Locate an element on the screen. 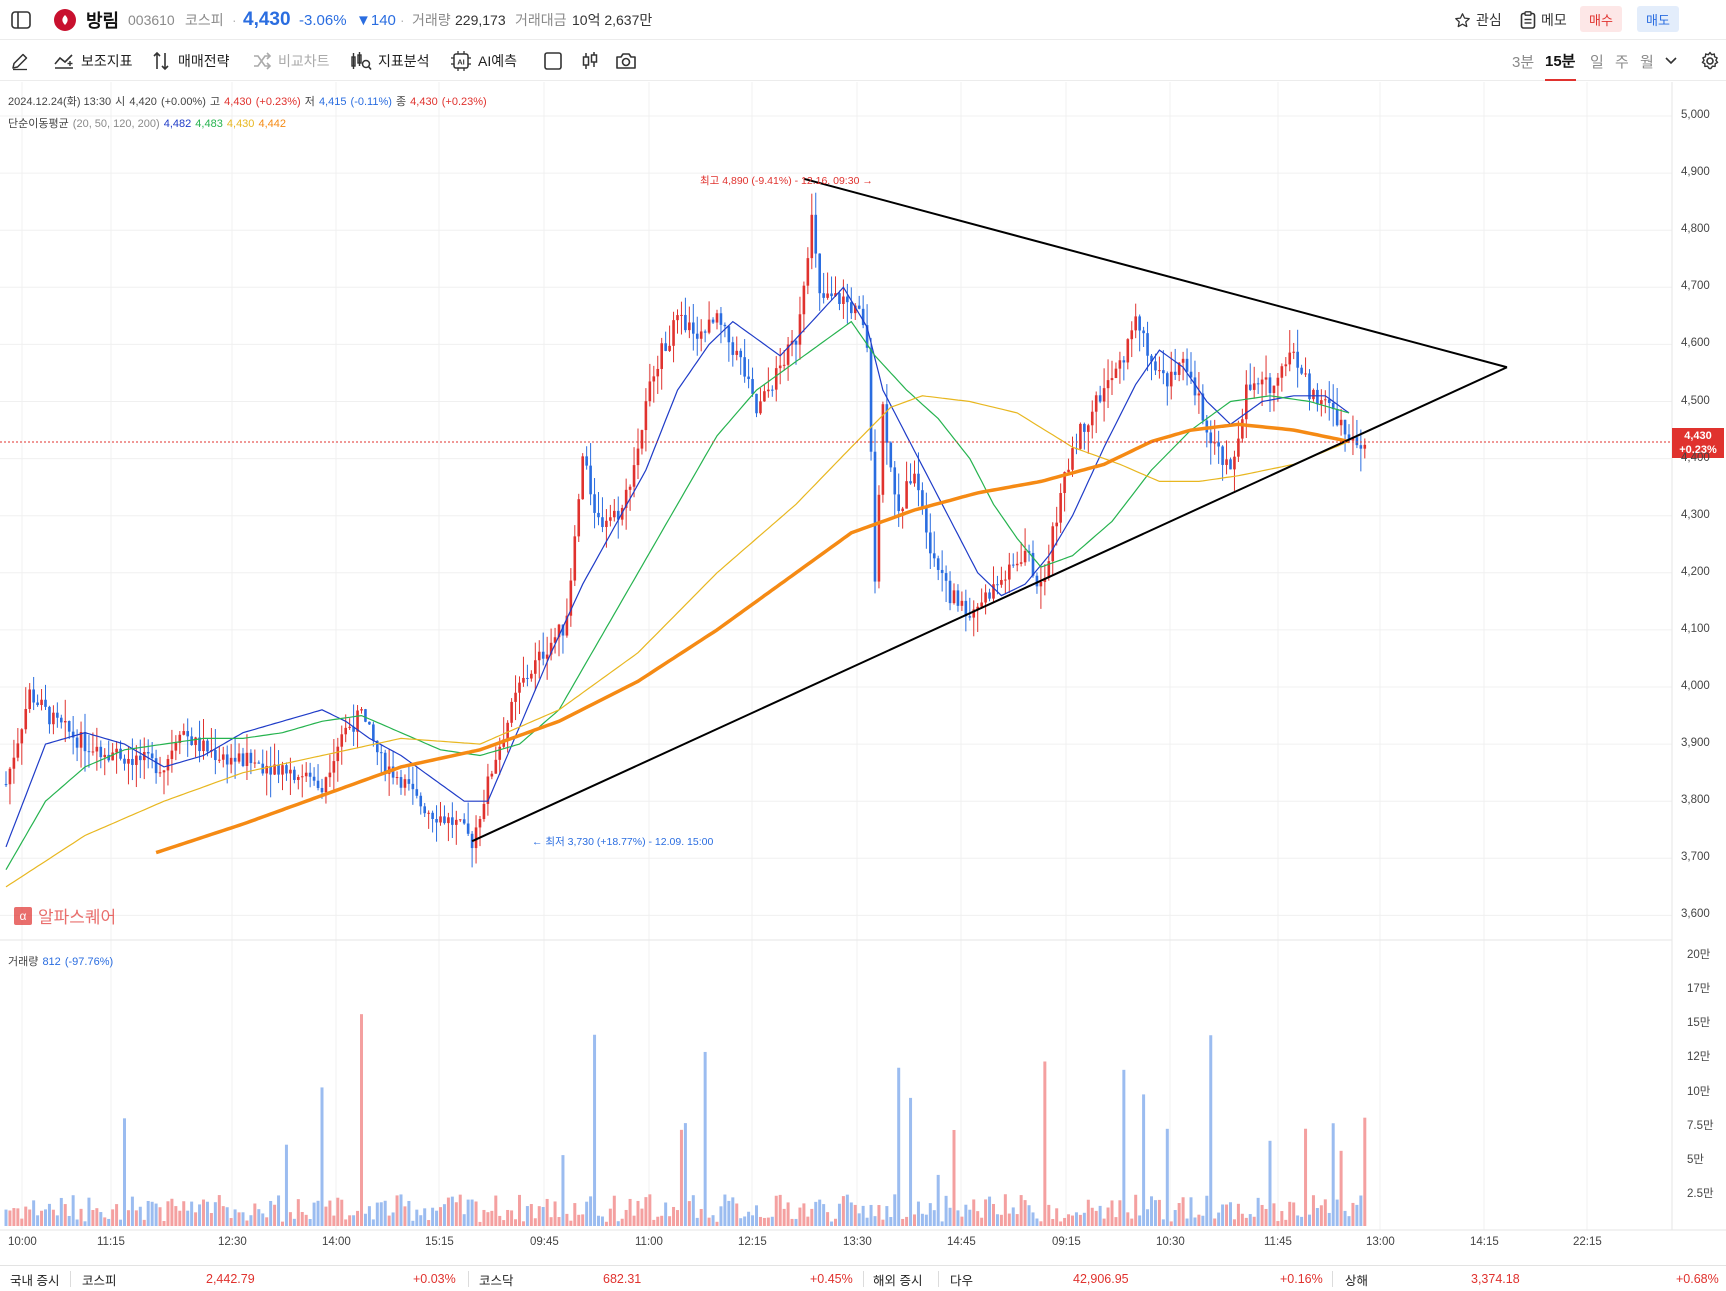 This screenshot has width=1726, height=1291. period-more-button is located at coordinates (1671, 61).